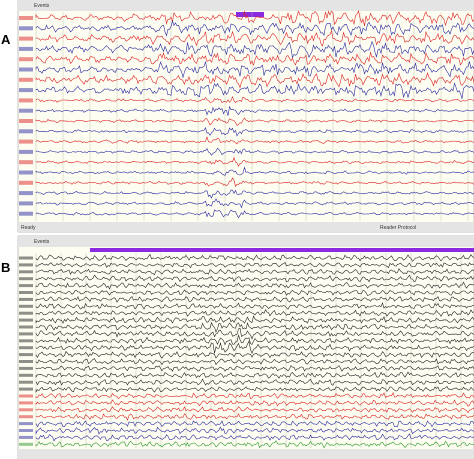  Describe the element at coordinates (6, 39) in the screenshot. I see `panel-label: A` at that location.